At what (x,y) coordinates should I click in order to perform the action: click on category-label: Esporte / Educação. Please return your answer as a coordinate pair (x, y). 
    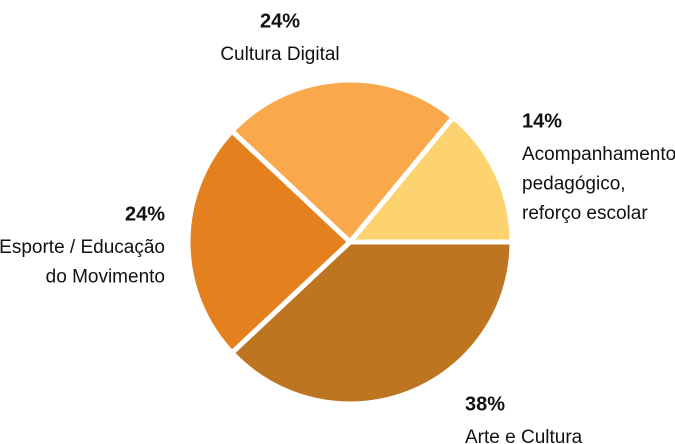
    Looking at the image, I should click on (82, 247).